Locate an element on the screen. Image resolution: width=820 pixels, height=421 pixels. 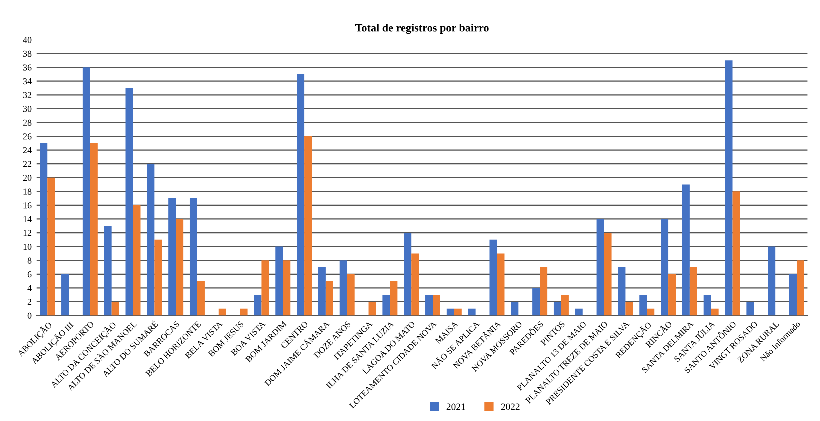
legend-label: 2022 is located at coordinates (510, 407).